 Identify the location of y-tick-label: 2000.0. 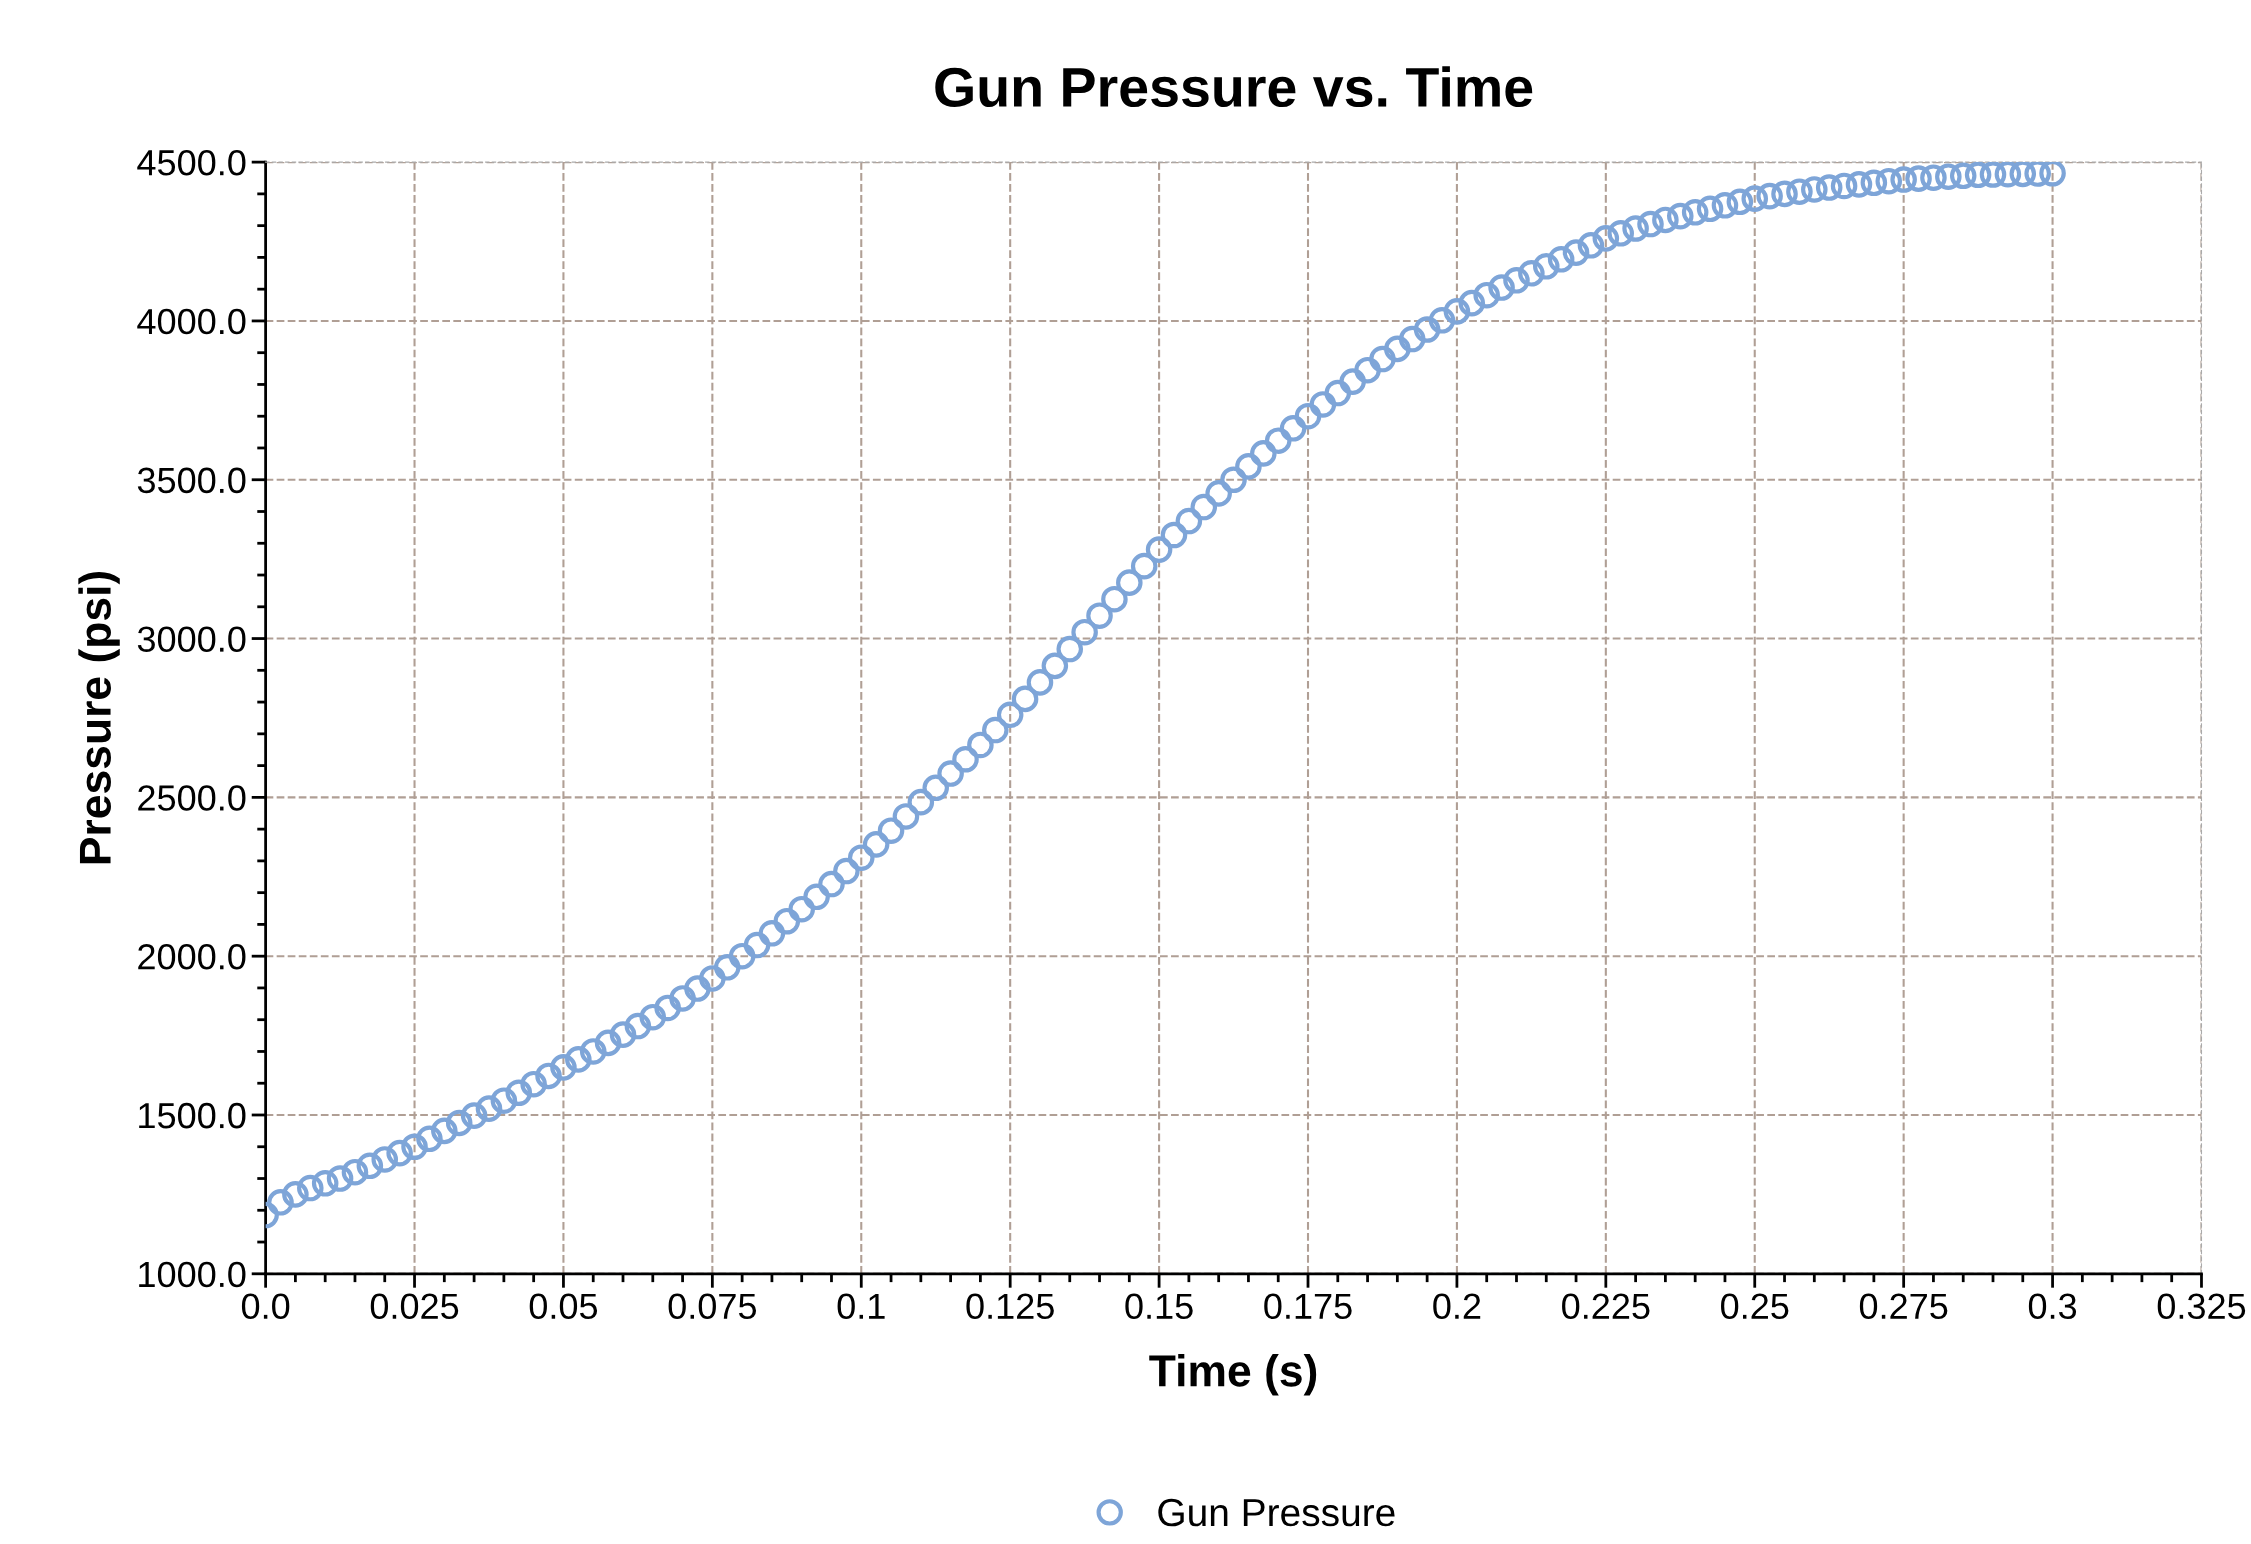
(192, 957).